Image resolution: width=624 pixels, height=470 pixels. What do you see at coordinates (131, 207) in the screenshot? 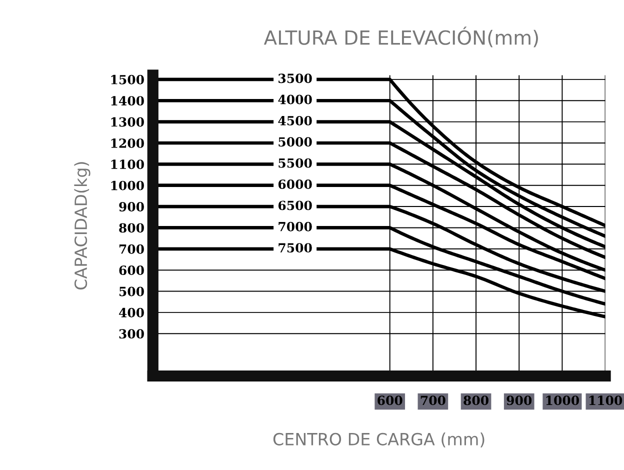
I see `y-tick-label: 900` at bounding box center [131, 207].